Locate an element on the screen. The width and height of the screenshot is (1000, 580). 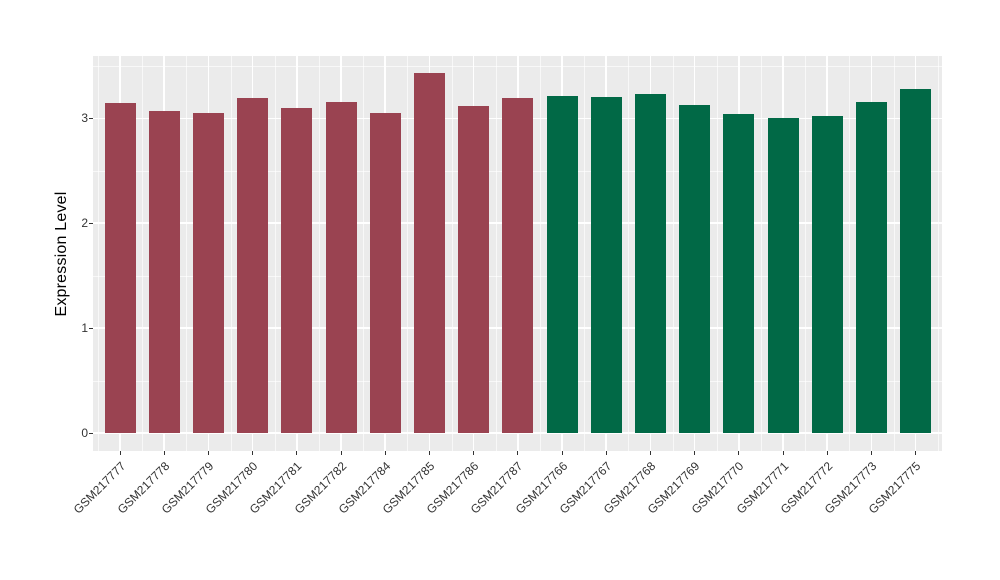
bar-GSM217787 is located at coordinates (518, 265).